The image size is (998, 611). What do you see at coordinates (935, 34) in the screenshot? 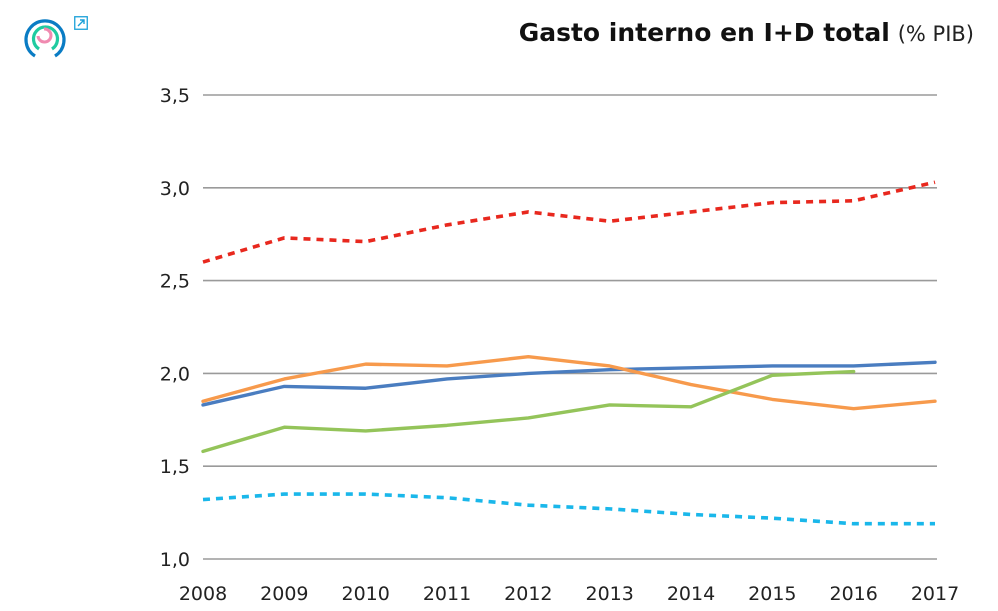
I see `chart-title-unit: (% PIB)` at bounding box center [935, 34].